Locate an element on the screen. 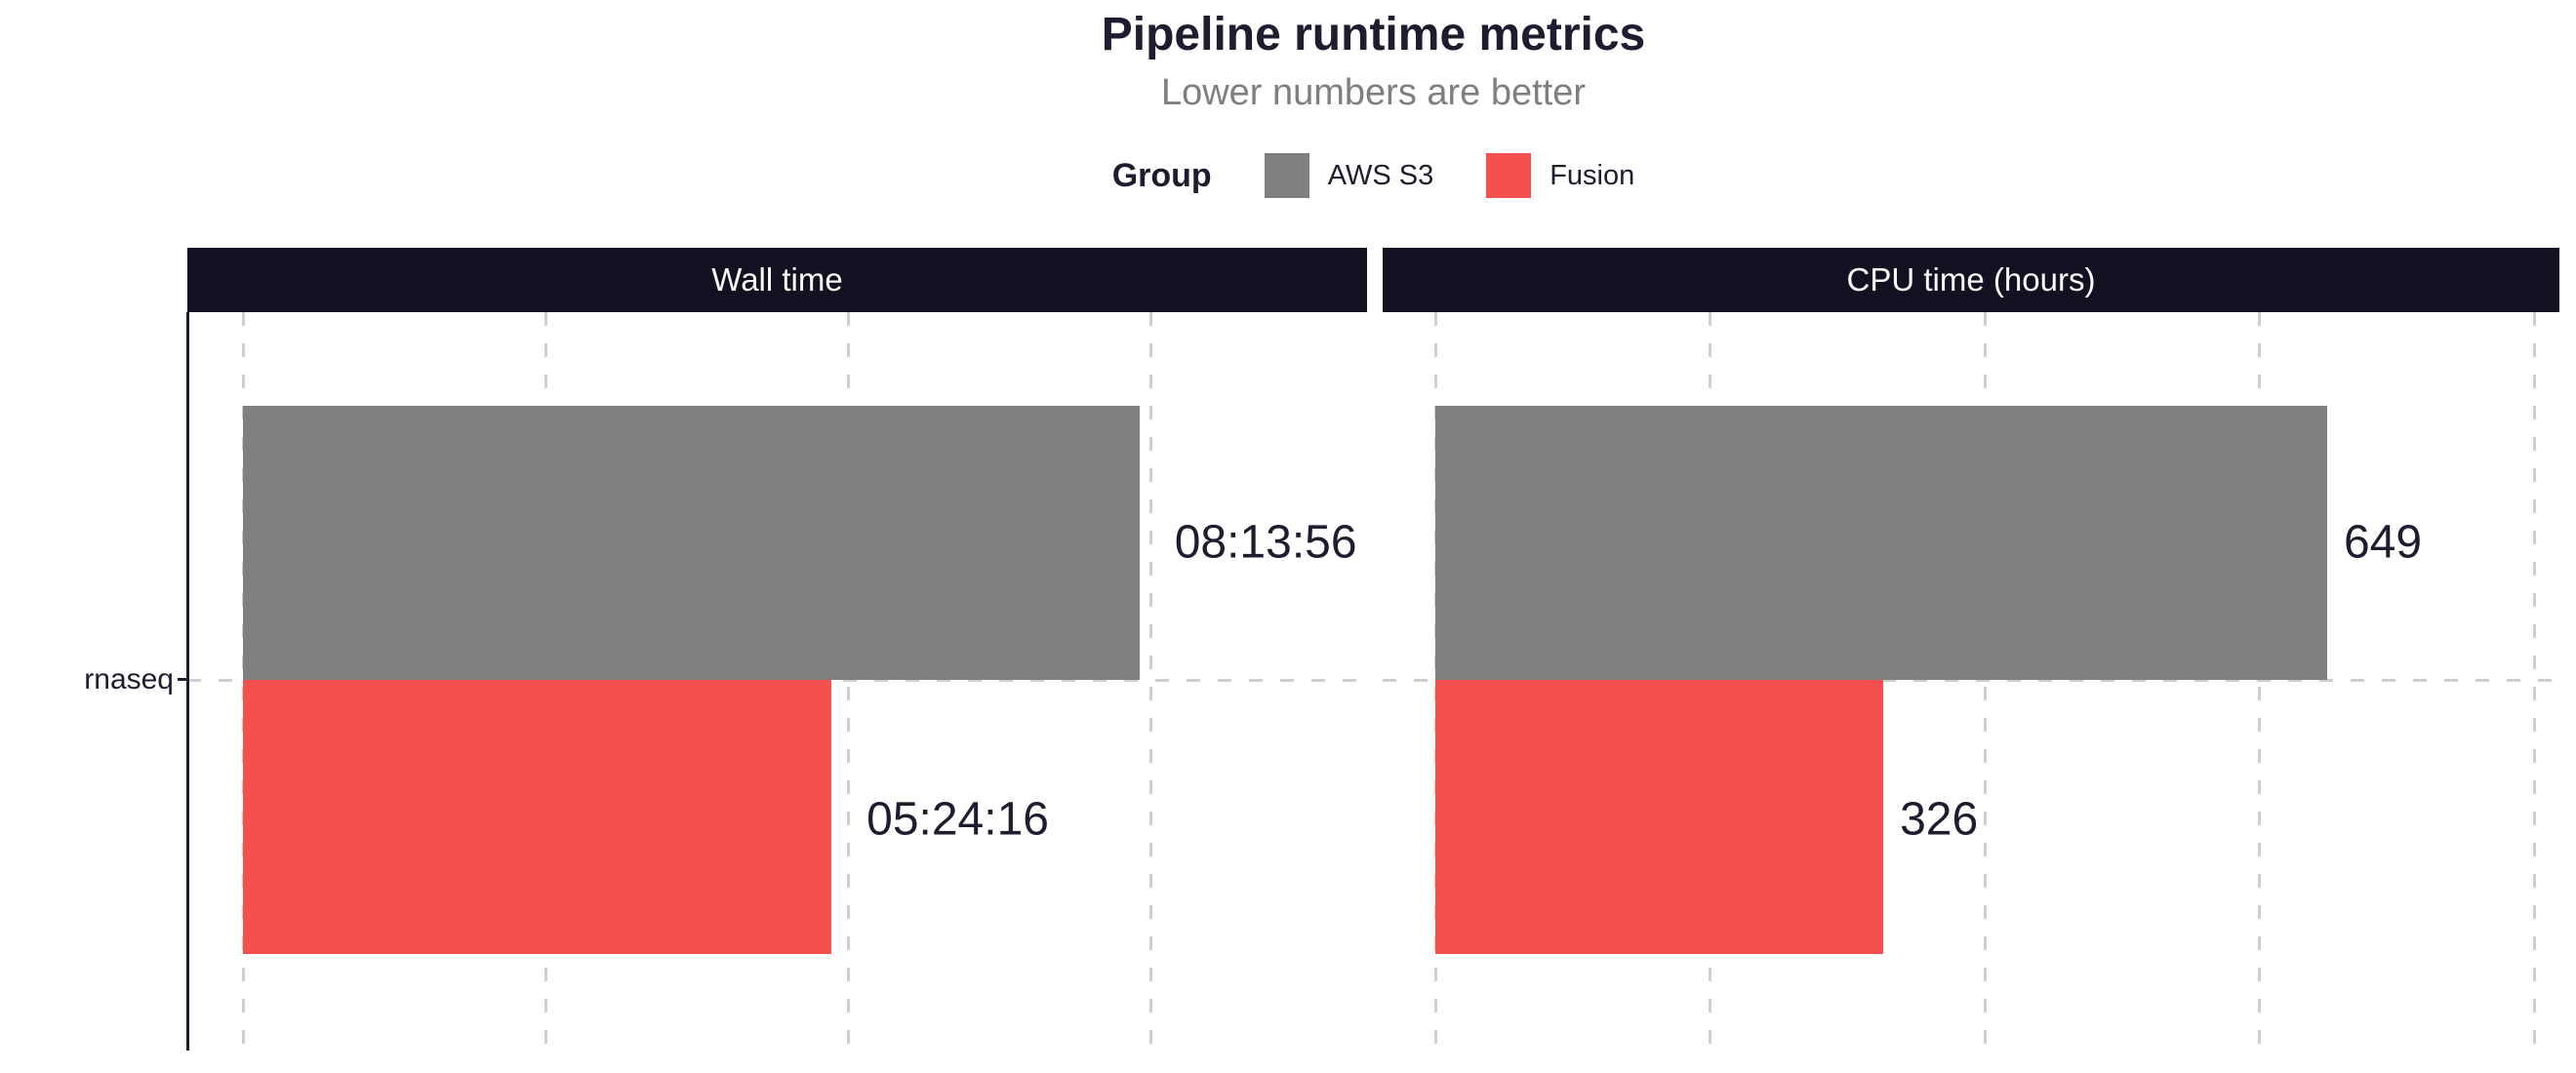 This screenshot has height=1073, width=2576. legend-item-fusion: Fusion is located at coordinates (1560, 175).